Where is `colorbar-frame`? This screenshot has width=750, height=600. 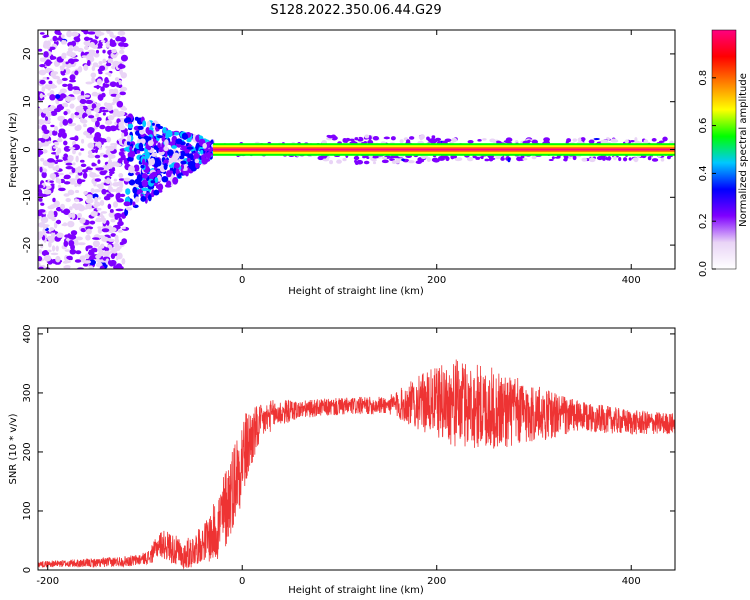 colorbar-frame is located at coordinates (724, 149).